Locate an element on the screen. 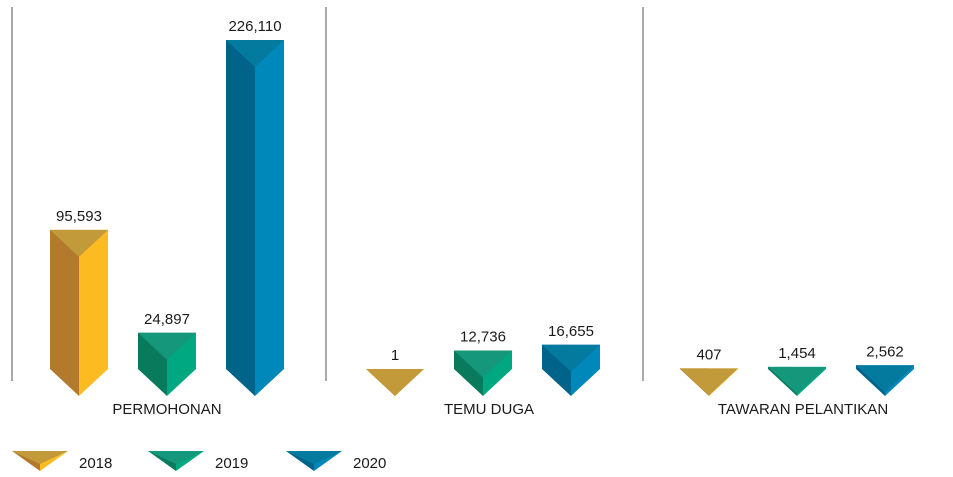 The width and height of the screenshot is (953, 477). value-label-tawaran-pelantikan-2020: 2,562 is located at coordinates (885, 351).